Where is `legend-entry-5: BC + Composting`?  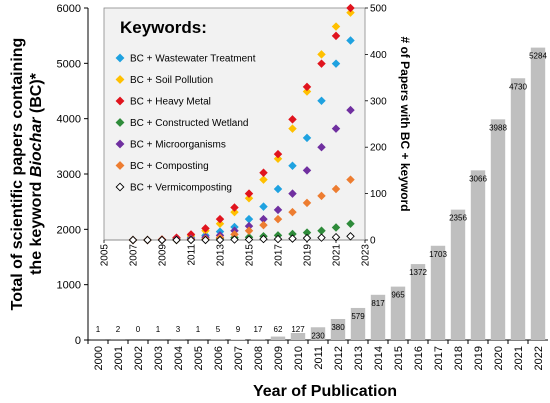
legend-entry-5: BC + Composting is located at coordinates (169, 166).